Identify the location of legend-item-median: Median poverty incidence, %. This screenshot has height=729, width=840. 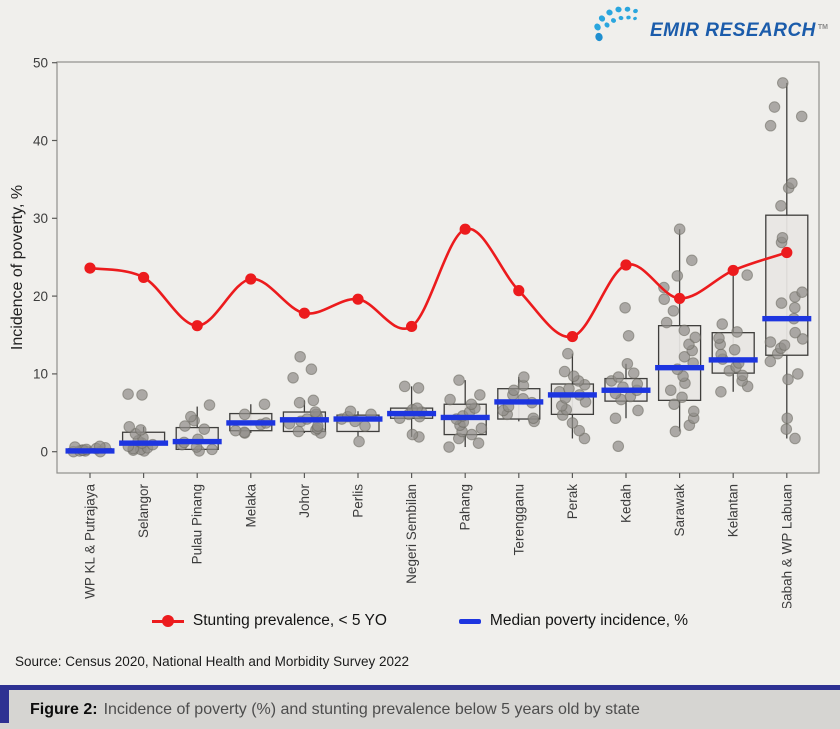
(573, 621).